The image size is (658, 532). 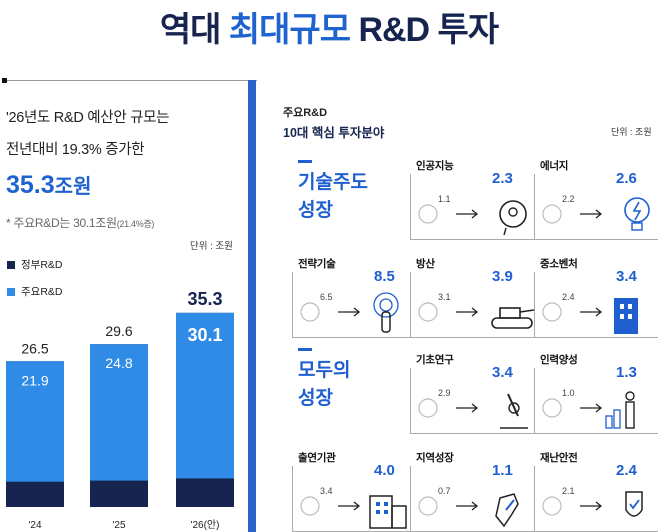 What do you see at coordinates (42, 292) in the screenshot?
I see `legend-label-main: 주요R&D` at bounding box center [42, 292].